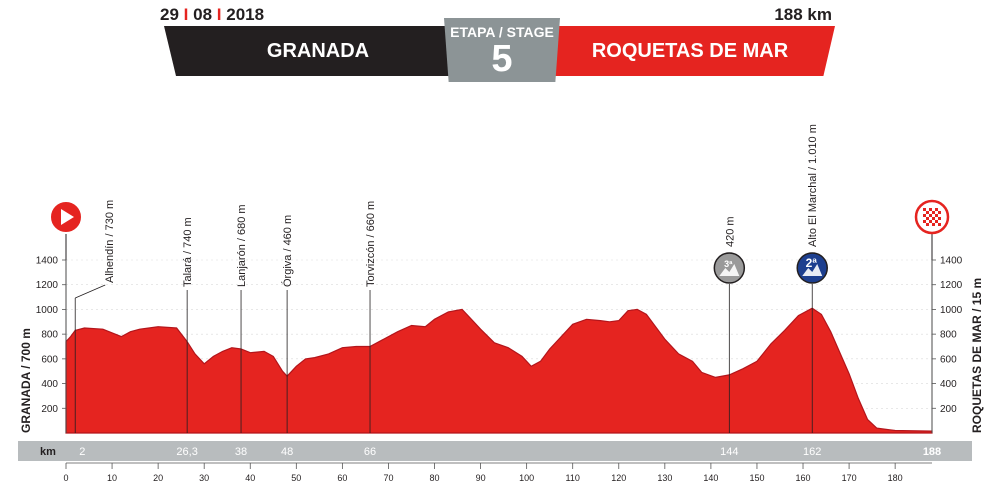  I want to click on play-icon, so click(67, 217).